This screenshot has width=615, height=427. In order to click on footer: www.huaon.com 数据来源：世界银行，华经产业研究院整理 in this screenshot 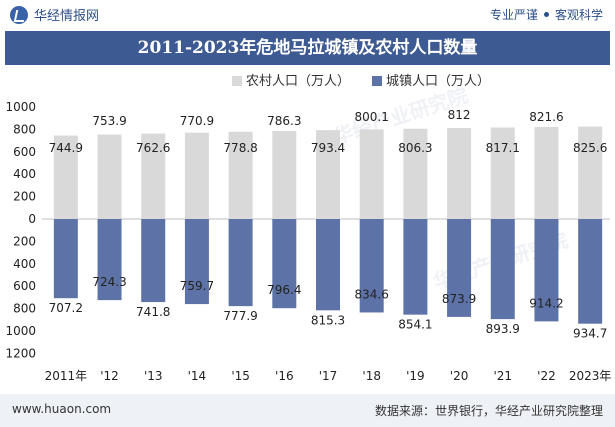, I will do `click(307, 410)`.